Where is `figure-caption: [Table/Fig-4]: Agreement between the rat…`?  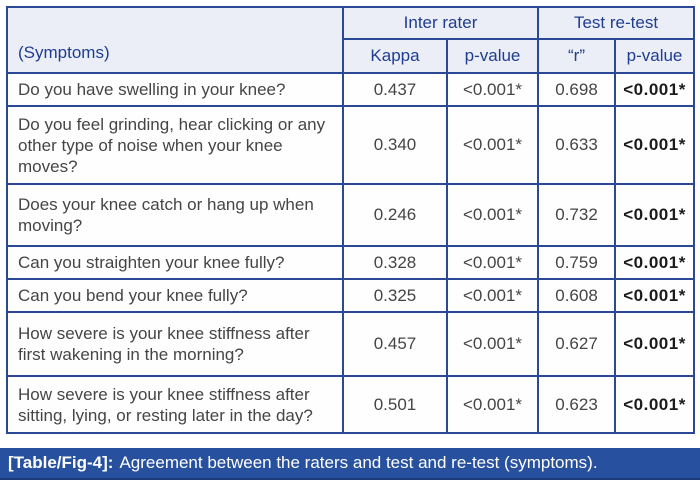
figure-caption: [Table/Fig-4]: Agreement between the rat… is located at coordinates (350, 464).